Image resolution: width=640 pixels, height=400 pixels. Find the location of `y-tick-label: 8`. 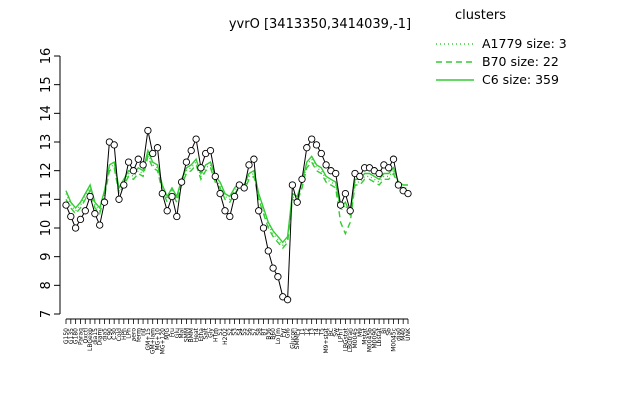

y-tick-label: 8 is located at coordinates (46, 285).